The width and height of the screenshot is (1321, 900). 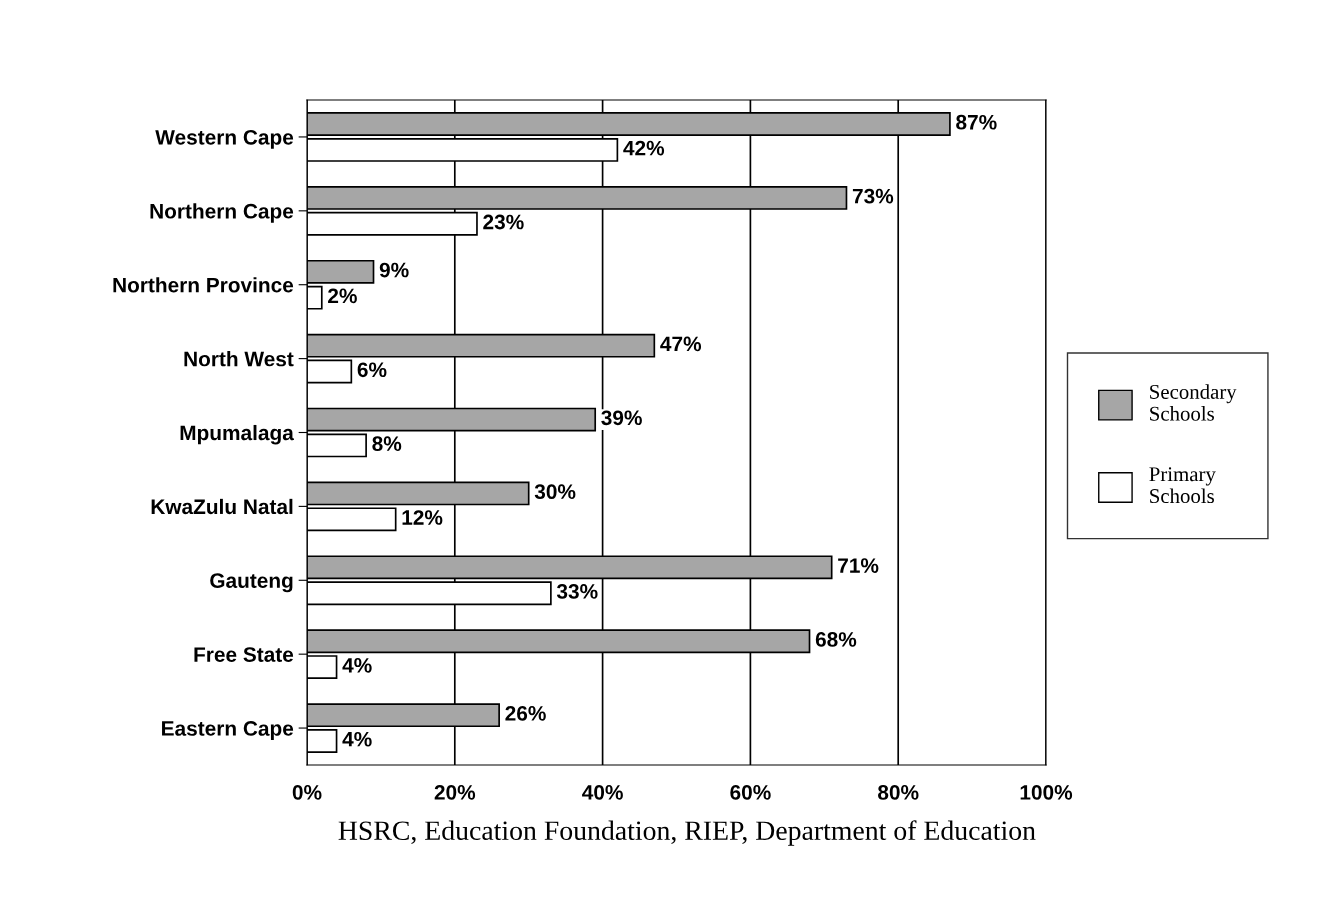 I want to click on data-label: 73%, so click(x=873, y=196).